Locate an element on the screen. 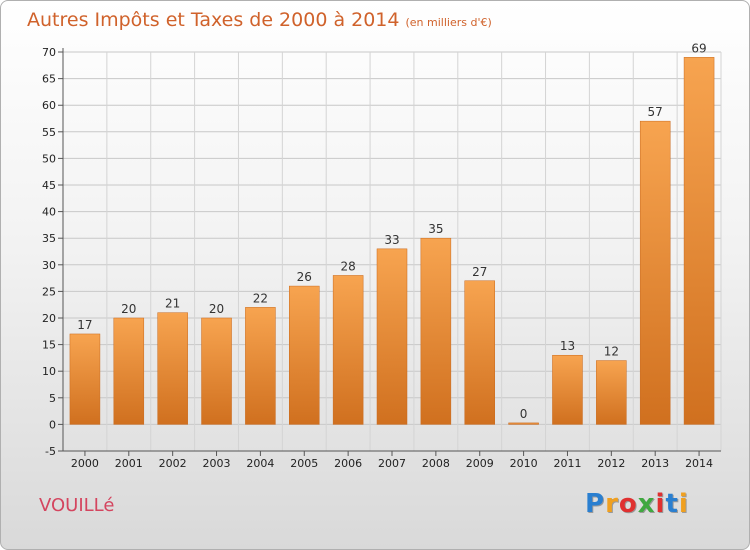 The height and width of the screenshot is (550, 750). bar-2010 is located at coordinates (523, 423).